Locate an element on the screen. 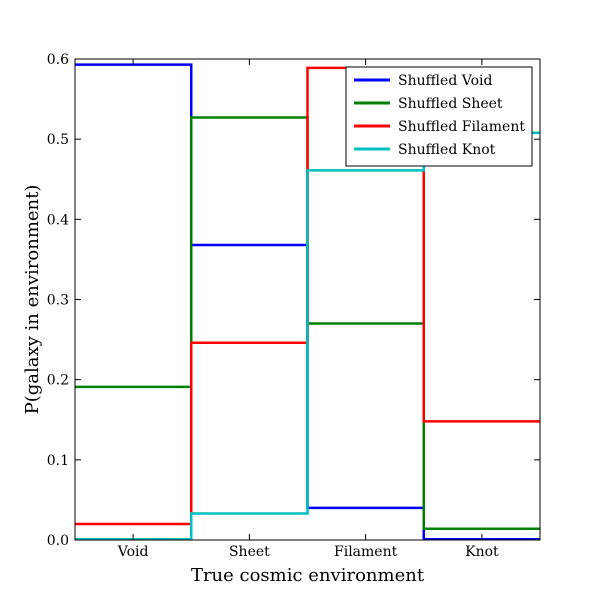 This screenshot has height=600, width=600. x-tick-label-knot: Knot is located at coordinates (482, 552).